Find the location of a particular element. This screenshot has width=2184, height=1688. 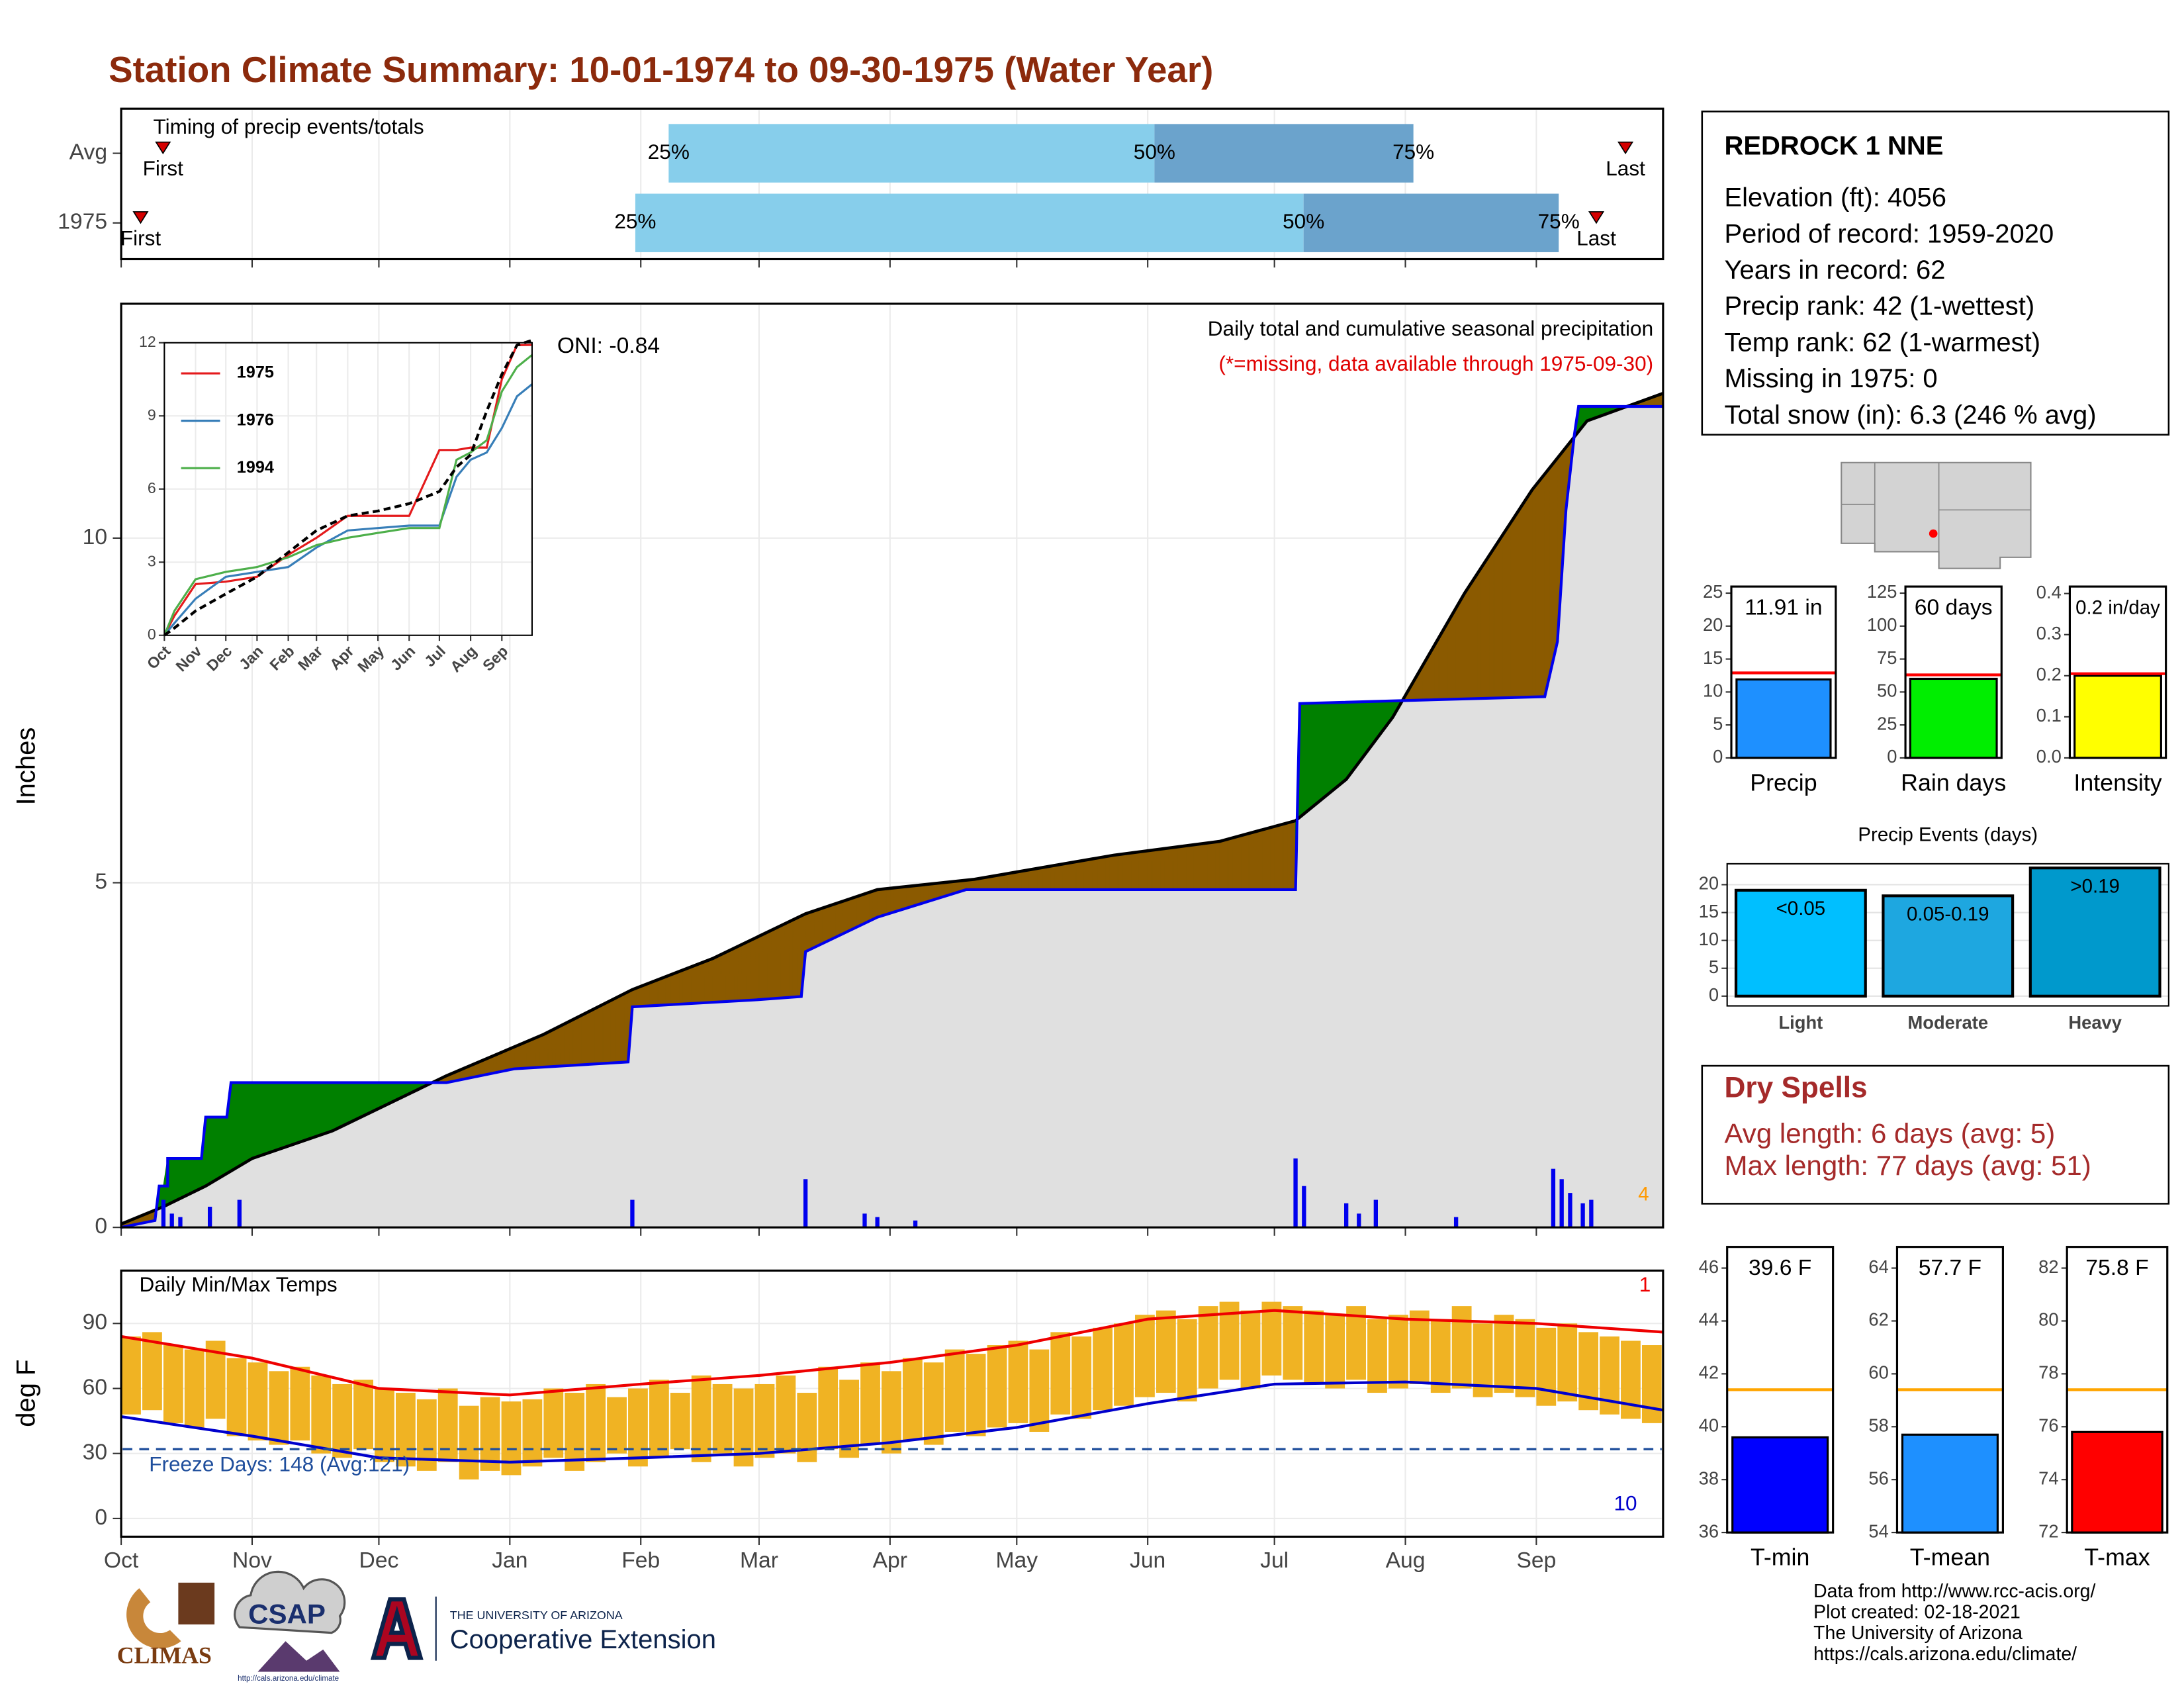

x-tick-label: Jun is located at coordinates (1147, 1560).